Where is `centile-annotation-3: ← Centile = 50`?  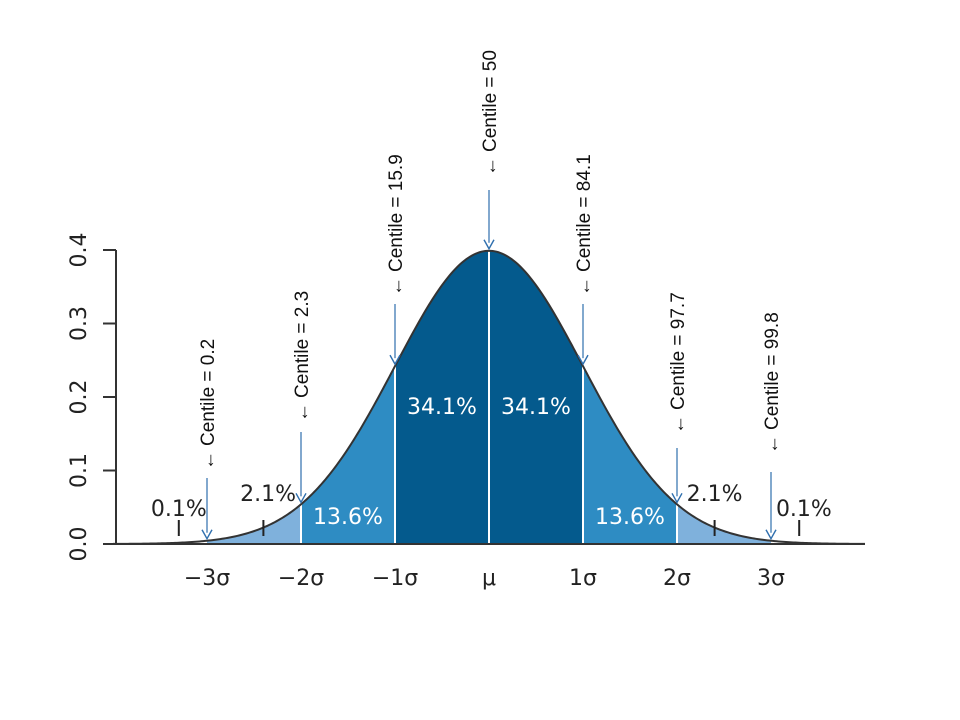
centile-annotation-3: ← Centile = 50 is located at coordinates (490, 113).